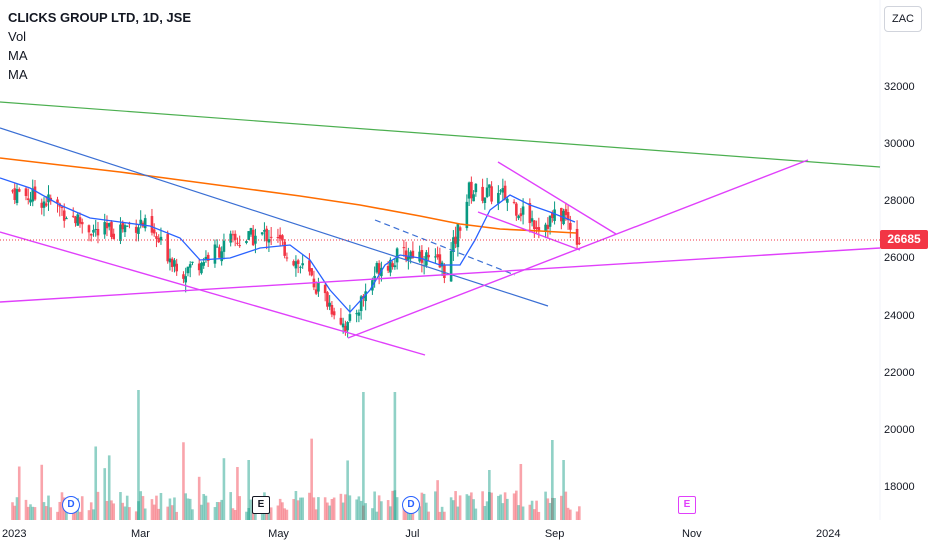  What do you see at coordinates (71, 505) in the screenshot?
I see `dividend-marker-1: D` at bounding box center [71, 505].